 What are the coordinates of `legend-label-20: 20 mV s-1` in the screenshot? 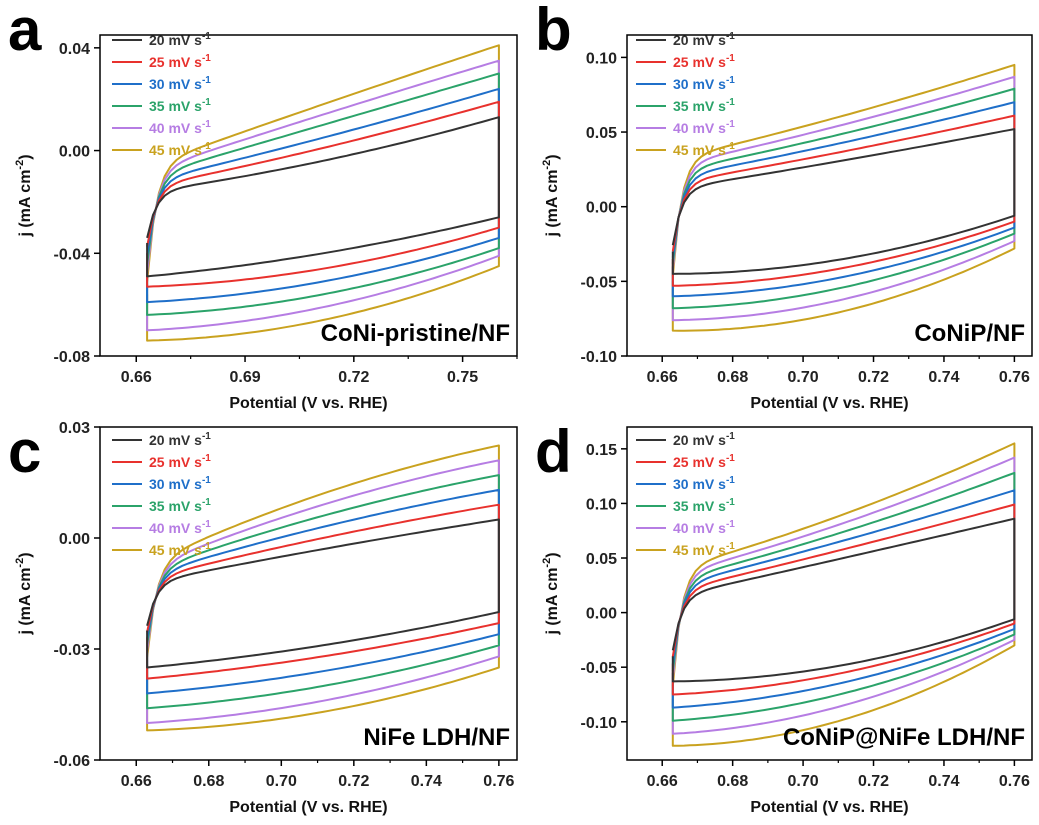 It's located at (704, 439).